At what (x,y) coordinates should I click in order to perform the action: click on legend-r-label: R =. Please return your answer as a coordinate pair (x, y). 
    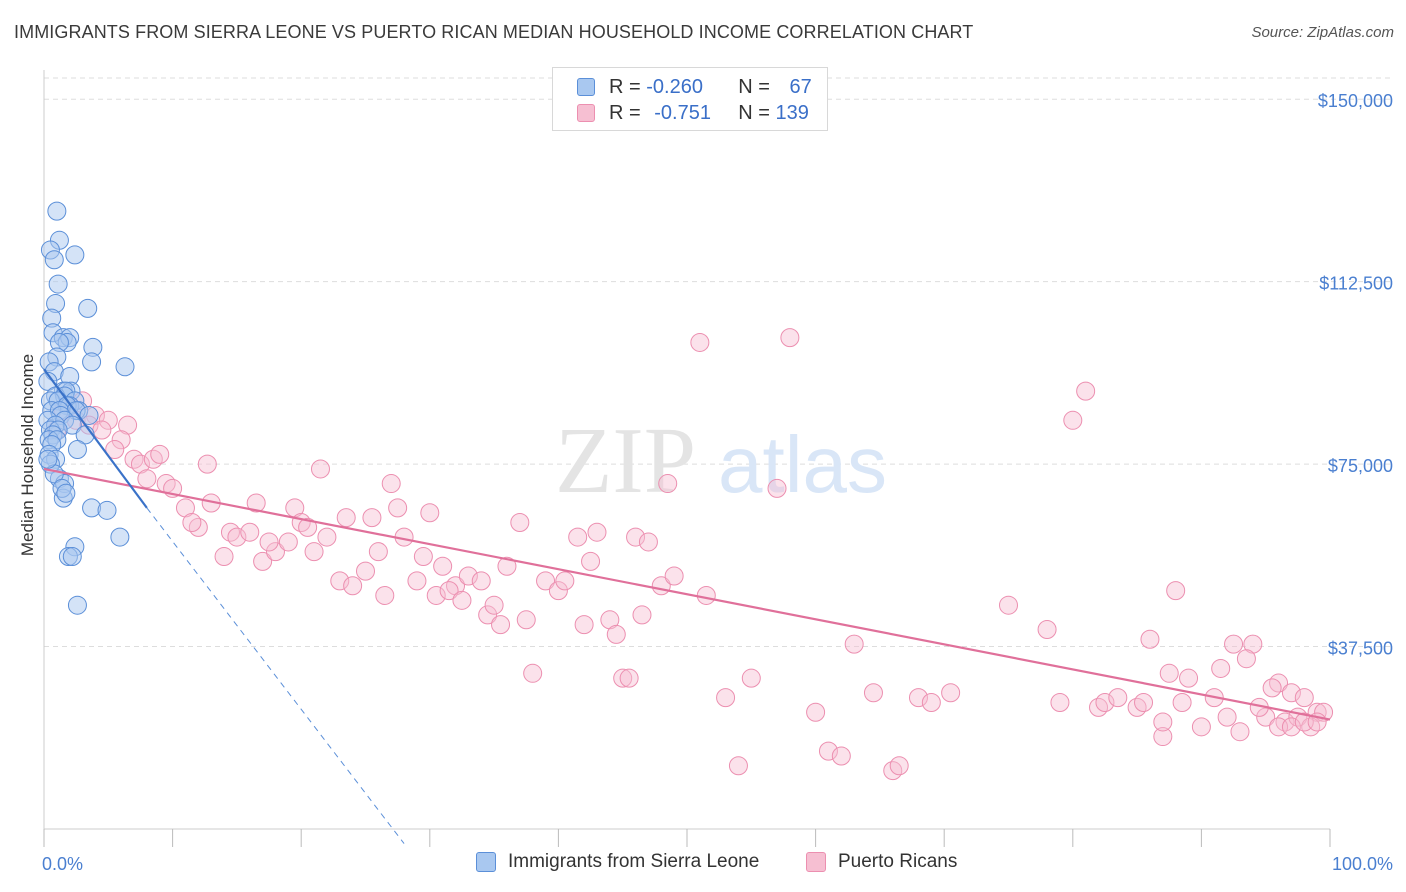
    Looking at the image, I should click on (628, 112).